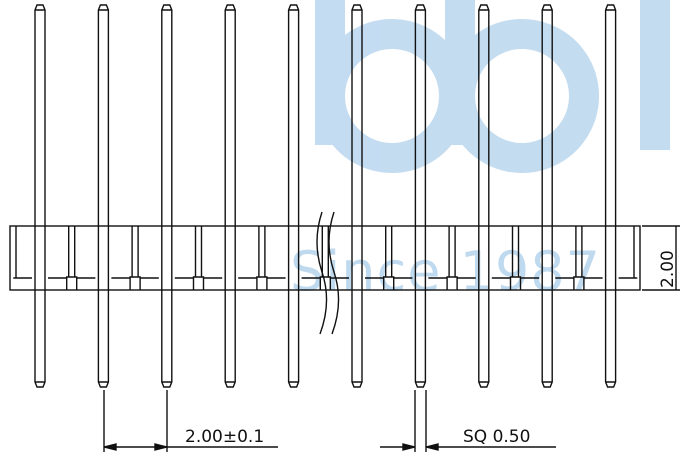 Image resolution: width=684 pixels, height=457 pixels. I want to click on housing-body, so click(325, 258).